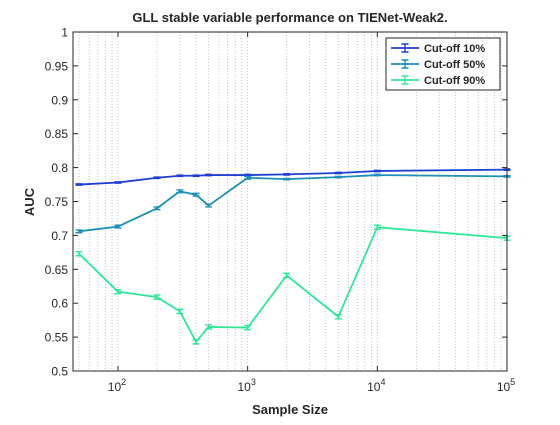 This screenshot has width=560, height=425. Describe the element at coordinates (64, 33) in the screenshot. I see `y-tick-label: 1` at that location.